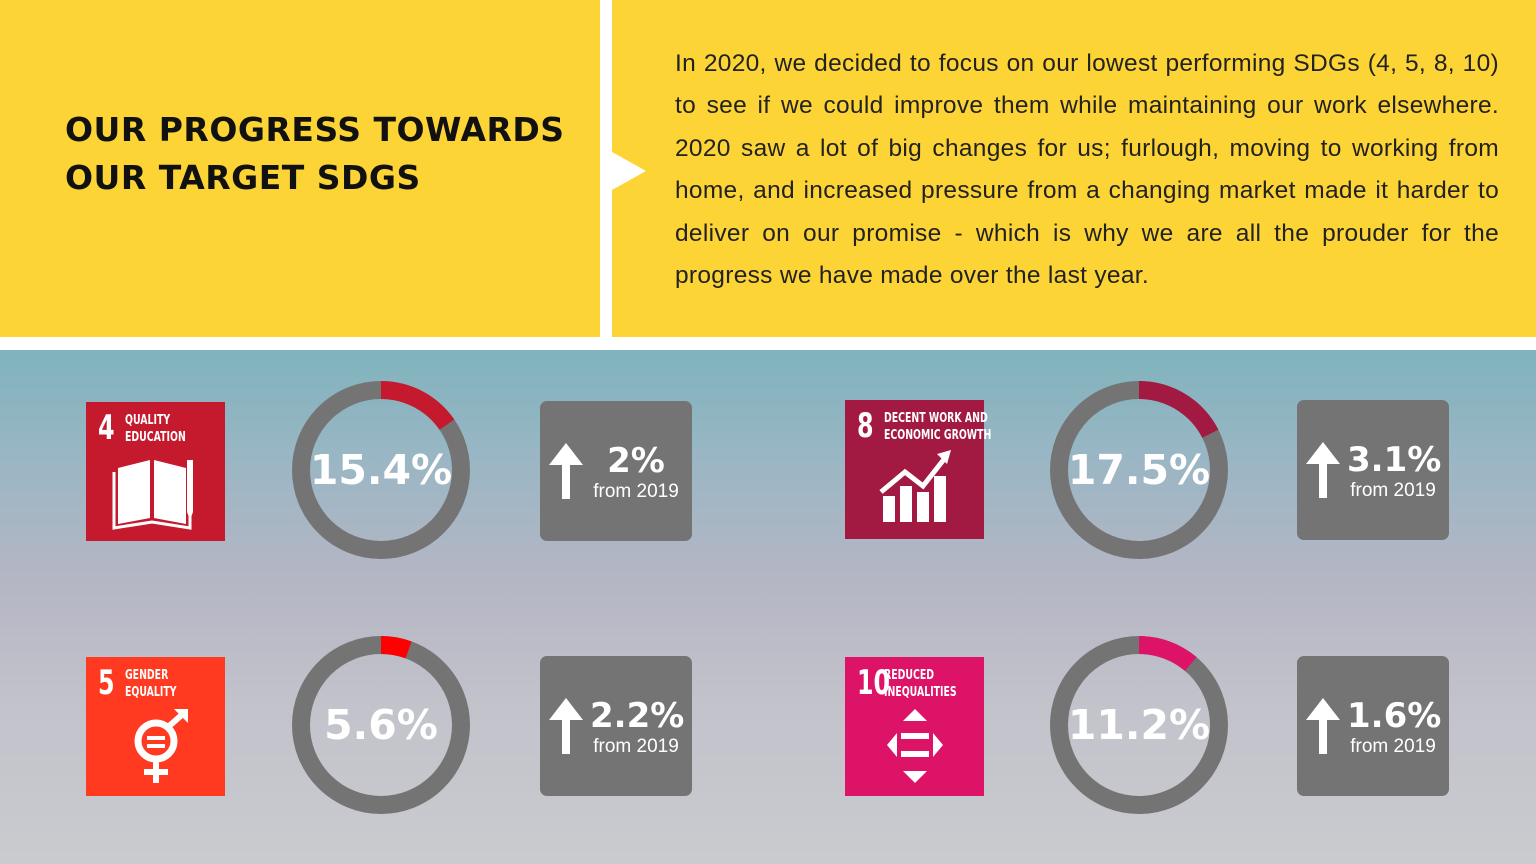 This screenshot has height=864, width=1536. What do you see at coordinates (151, 692) in the screenshot?
I see `sdg-label-line: EQUALITY` at bounding box center [151, 692].